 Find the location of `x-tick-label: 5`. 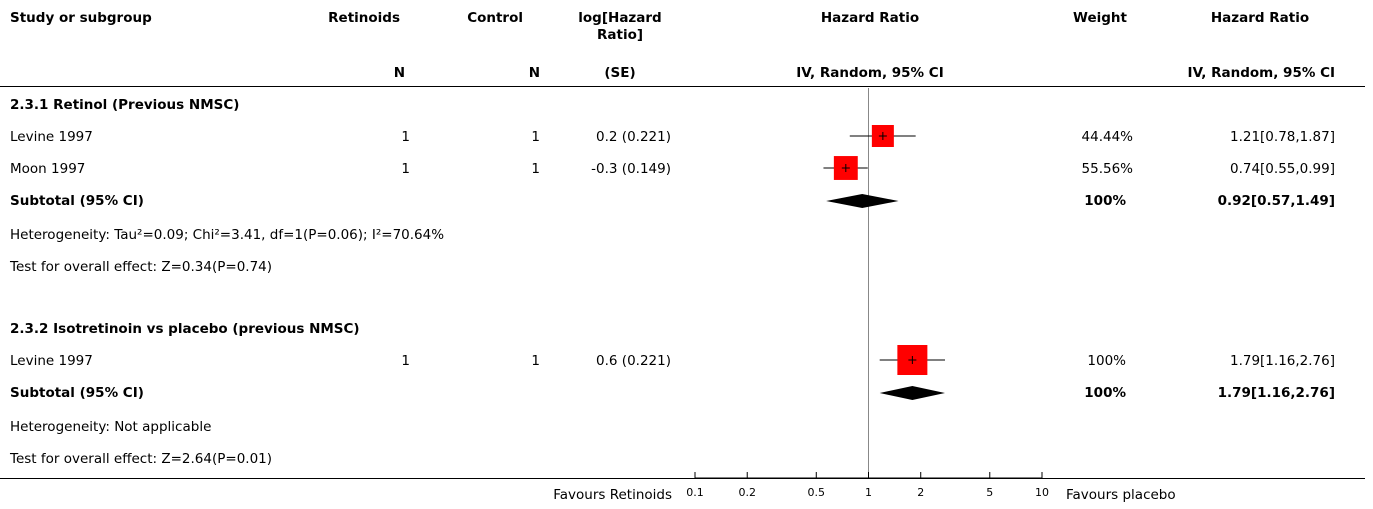

x-tick-label: 5 is located at coordinates (989, 492).